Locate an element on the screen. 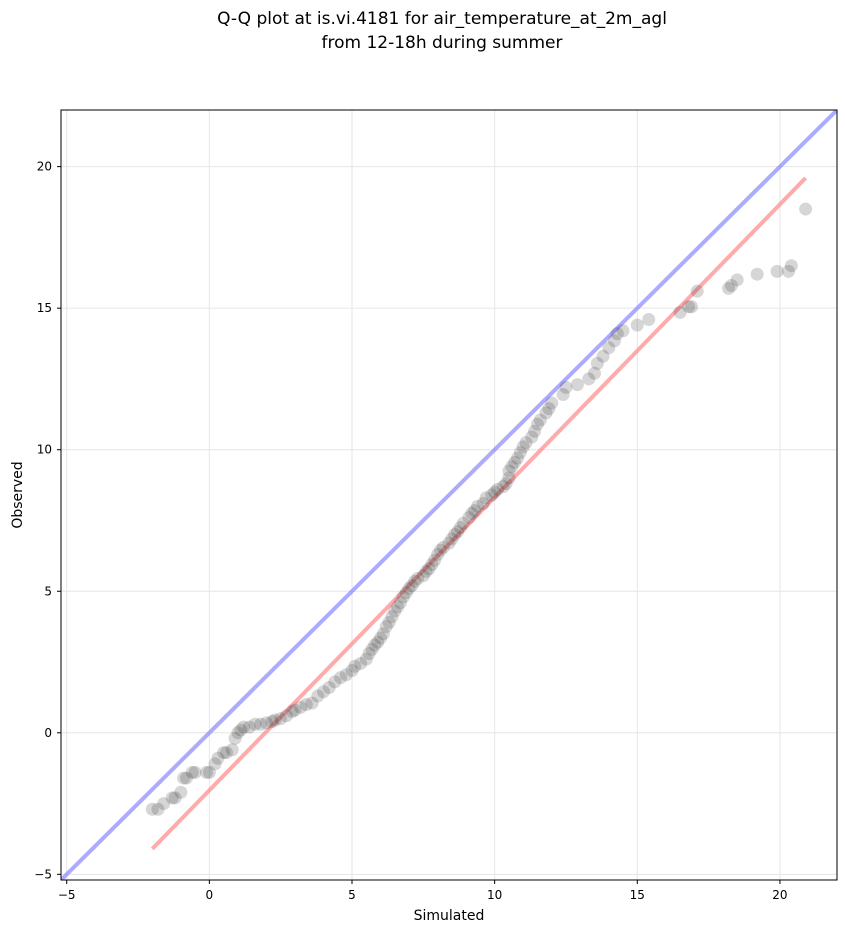 The image size is (845, 934). y-tick-label: 15 is located at coordinates (44, 308).